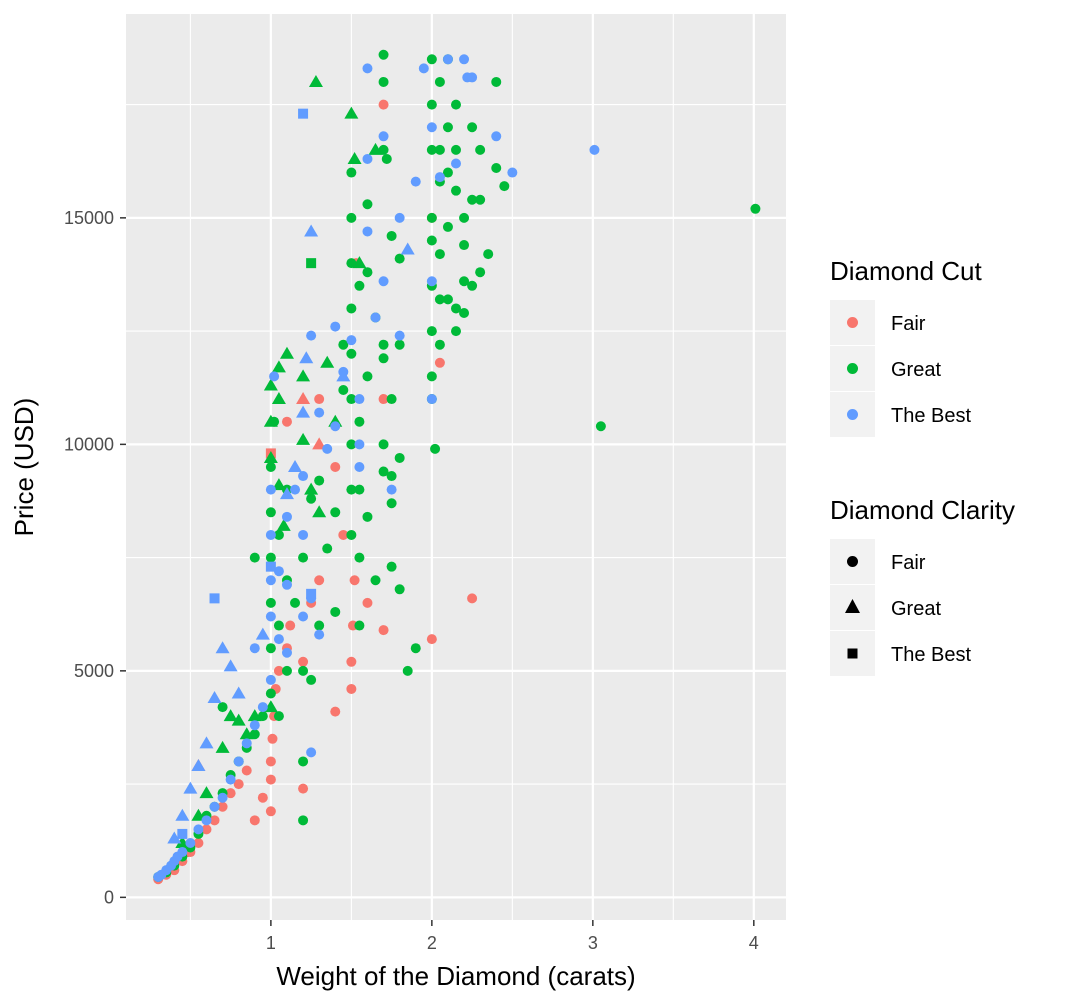 The height and width of the screenshot is (1006, 1066). I want to click on legend-item-fair: Fair, so click(878, 322).